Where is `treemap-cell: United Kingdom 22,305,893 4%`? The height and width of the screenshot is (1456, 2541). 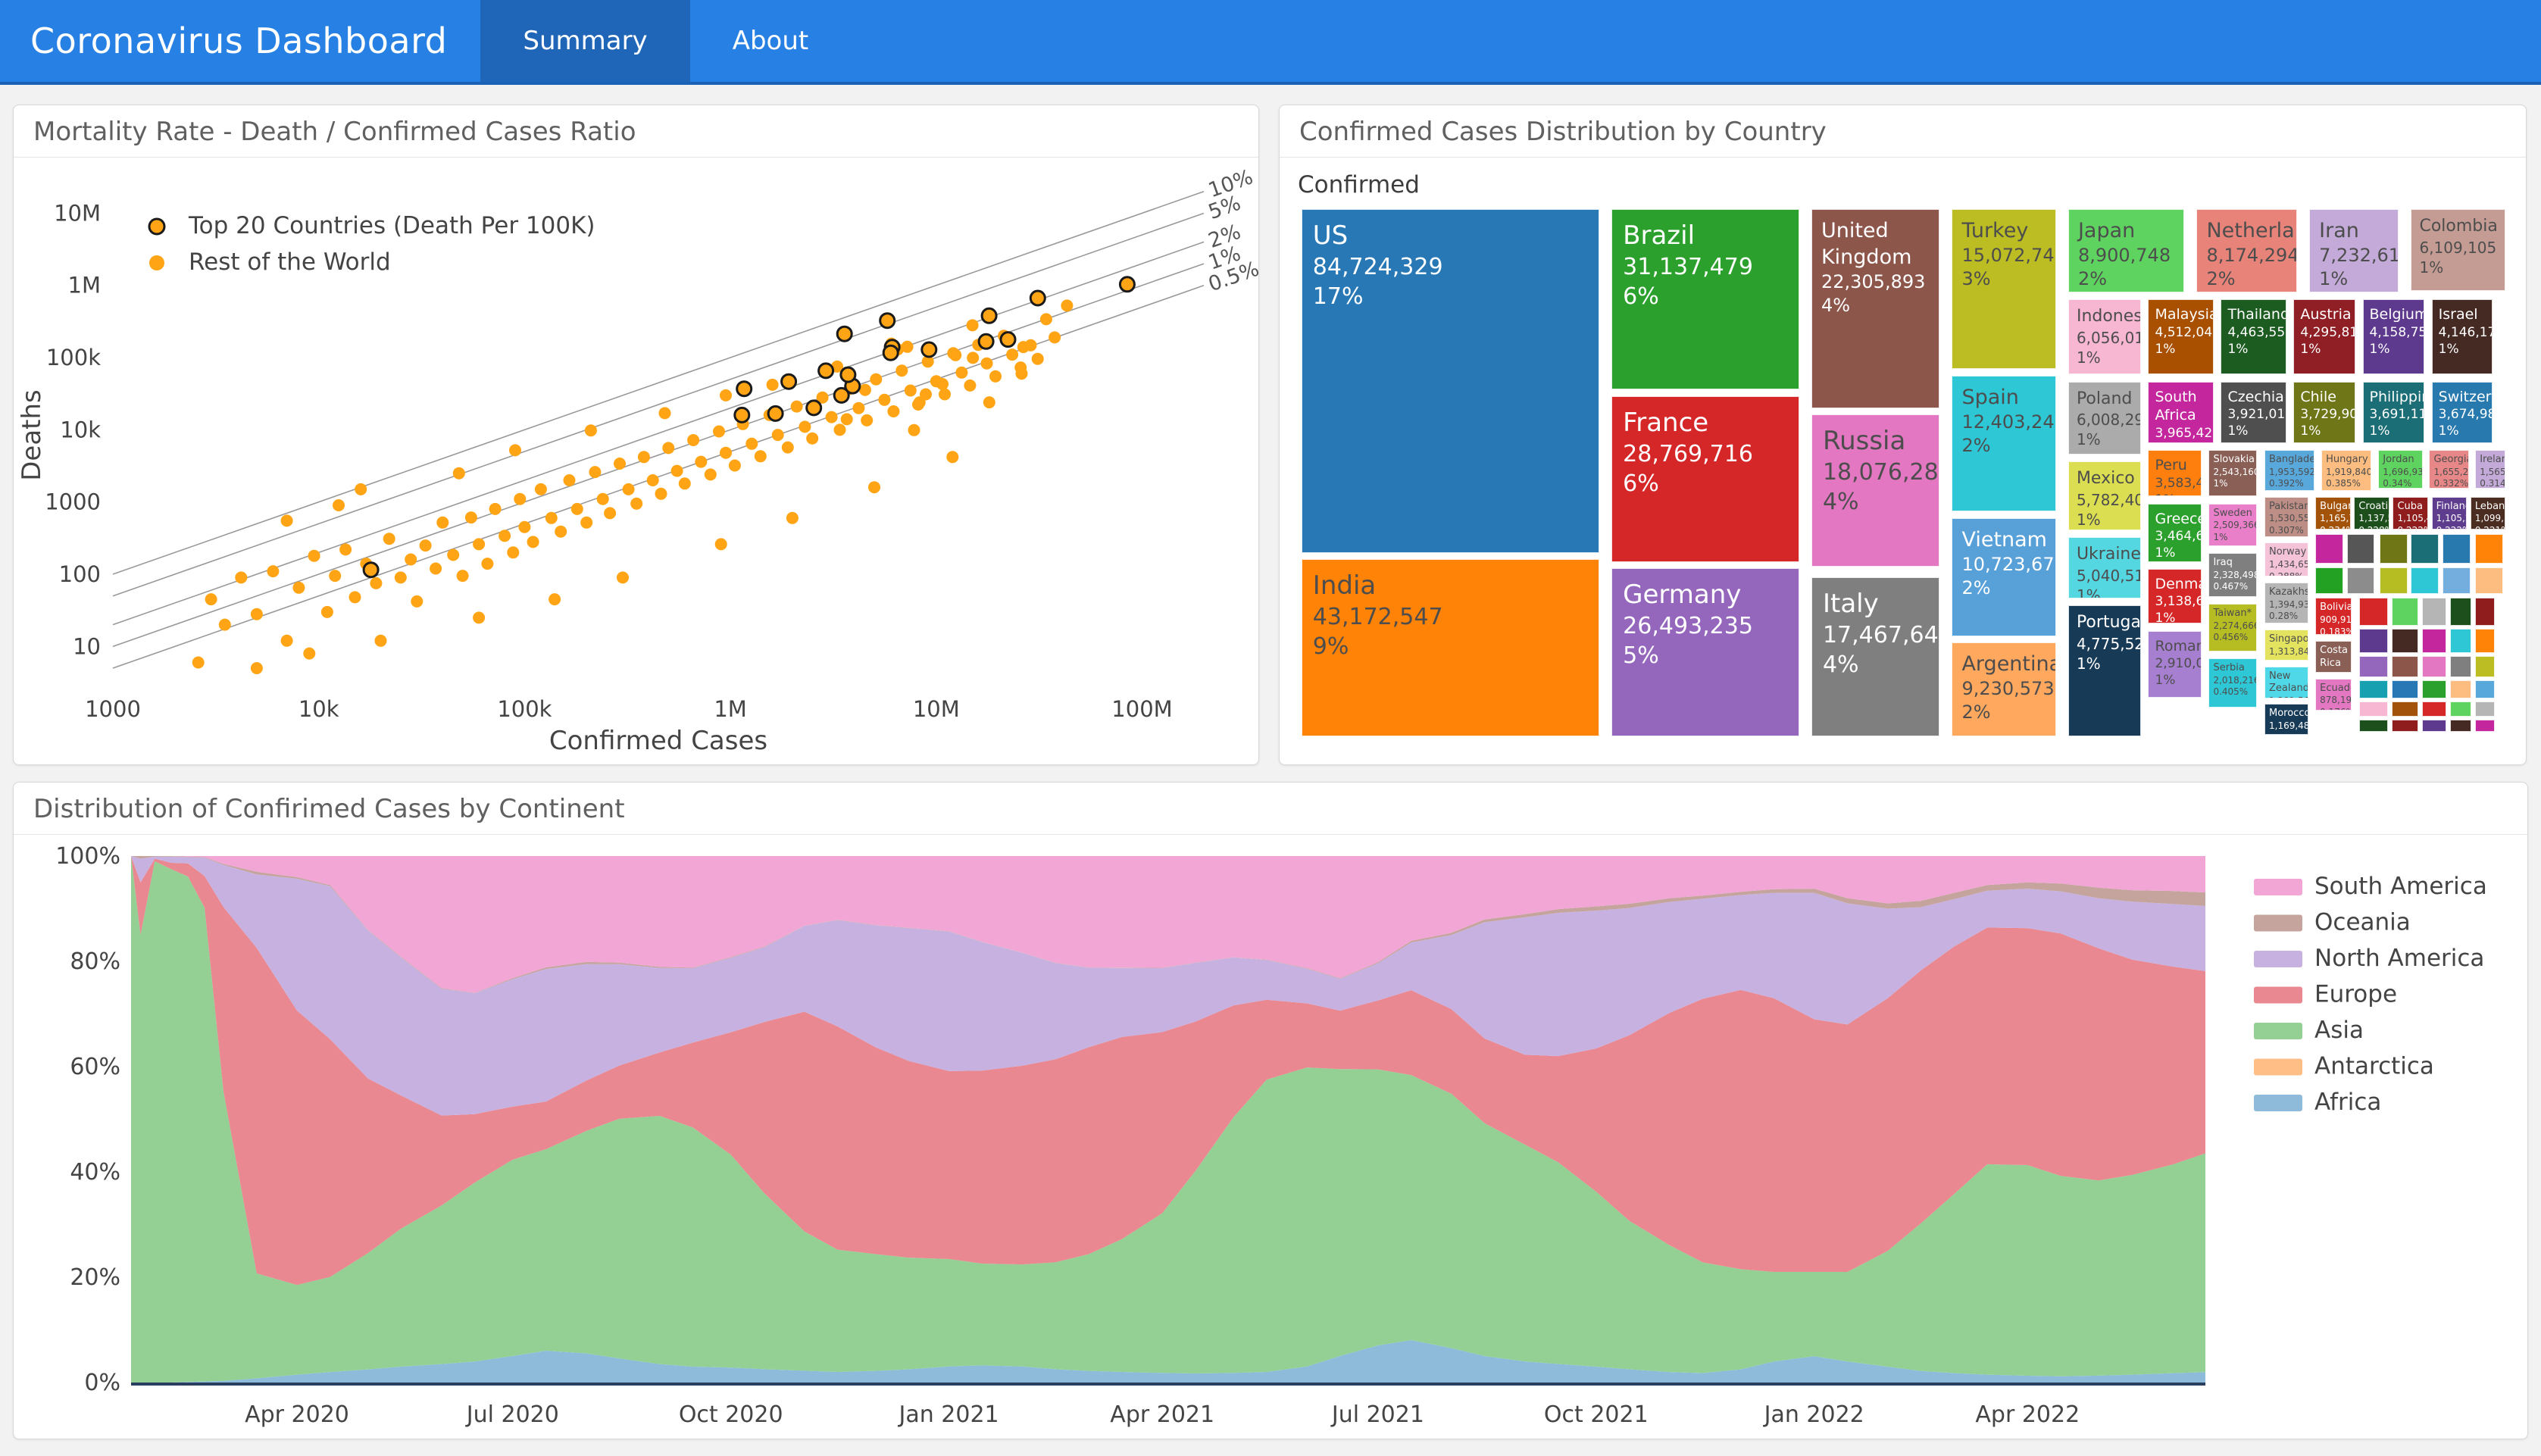
treemap-cell: United Kingdom 22,305,893 4% is located at coordinates (1876, 308).